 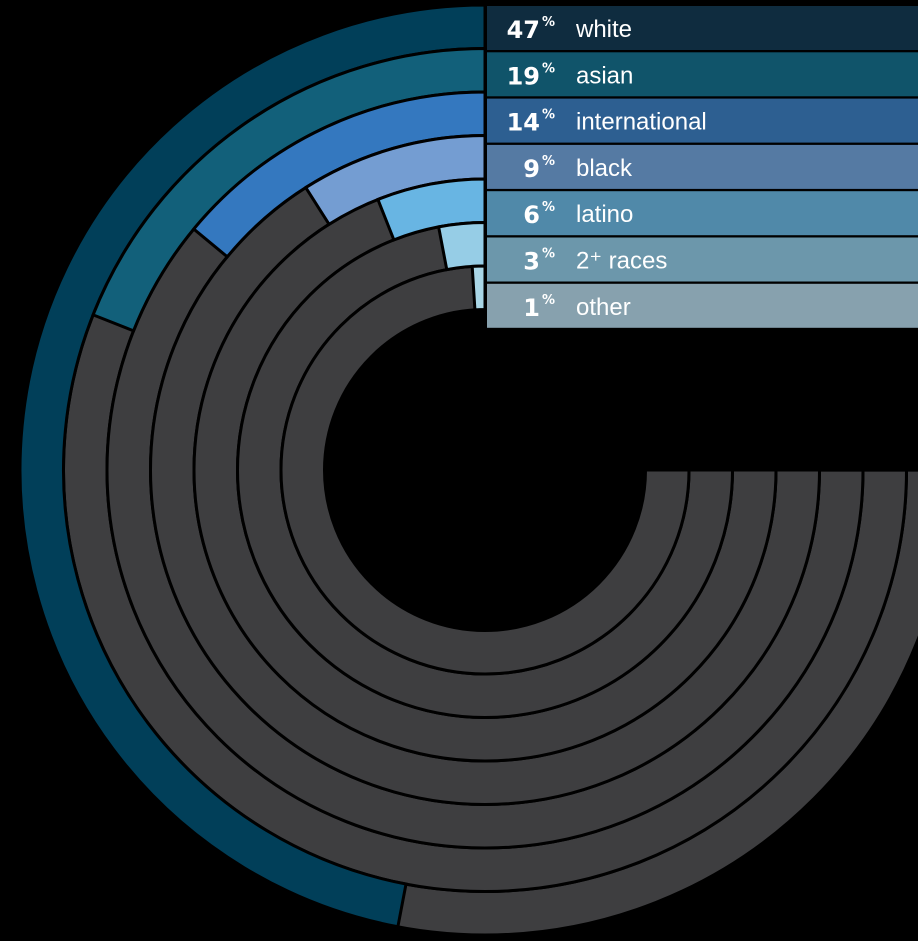 I want to click on legend-row-other: 1% other, so click(x=702, y=305).